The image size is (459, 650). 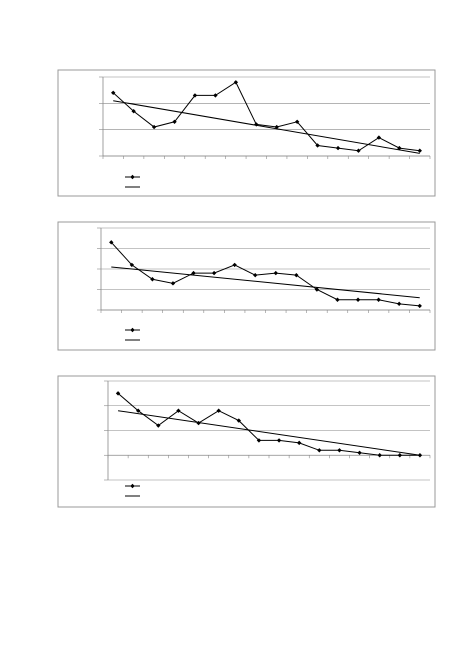 I want to click on series-line, so click(x=265, y=274).